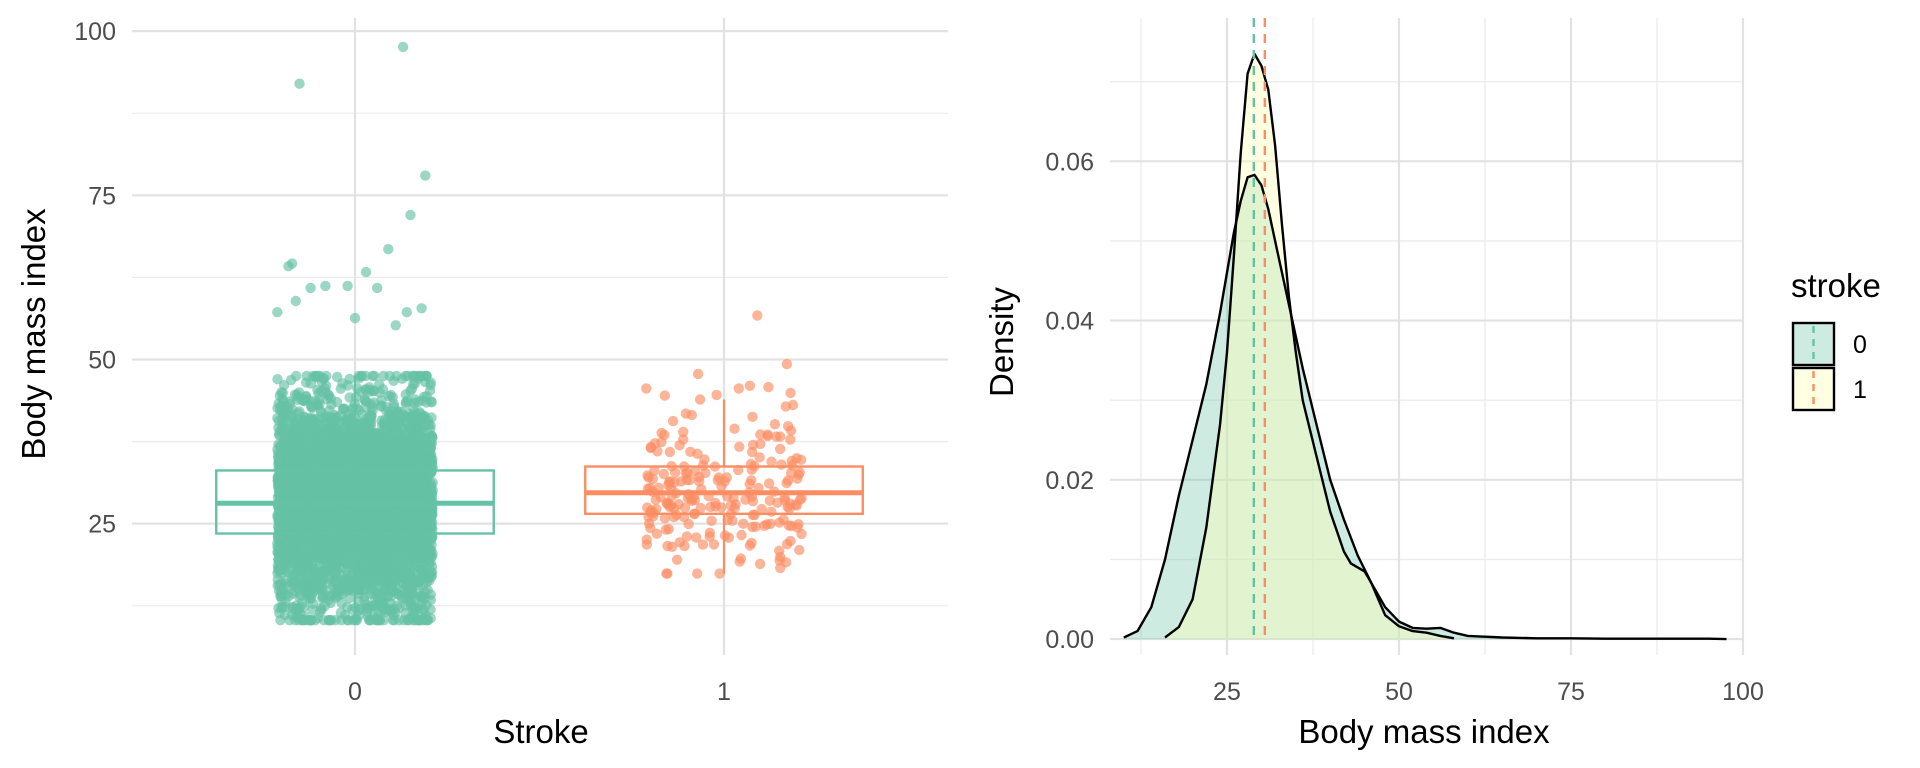 The height and width of the screenshot is (768, 1920). I want to click on y-tick-label: 100, so click(95, 32).